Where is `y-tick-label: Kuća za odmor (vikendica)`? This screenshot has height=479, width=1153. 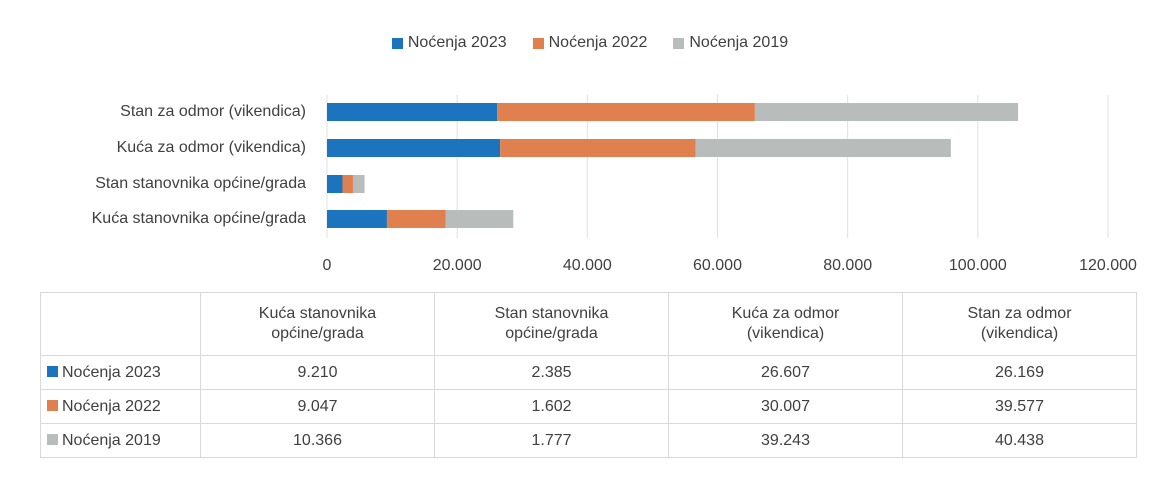 y-tick-label: Kuća za odmor (vikendica) is located at coordinates (211, 147).